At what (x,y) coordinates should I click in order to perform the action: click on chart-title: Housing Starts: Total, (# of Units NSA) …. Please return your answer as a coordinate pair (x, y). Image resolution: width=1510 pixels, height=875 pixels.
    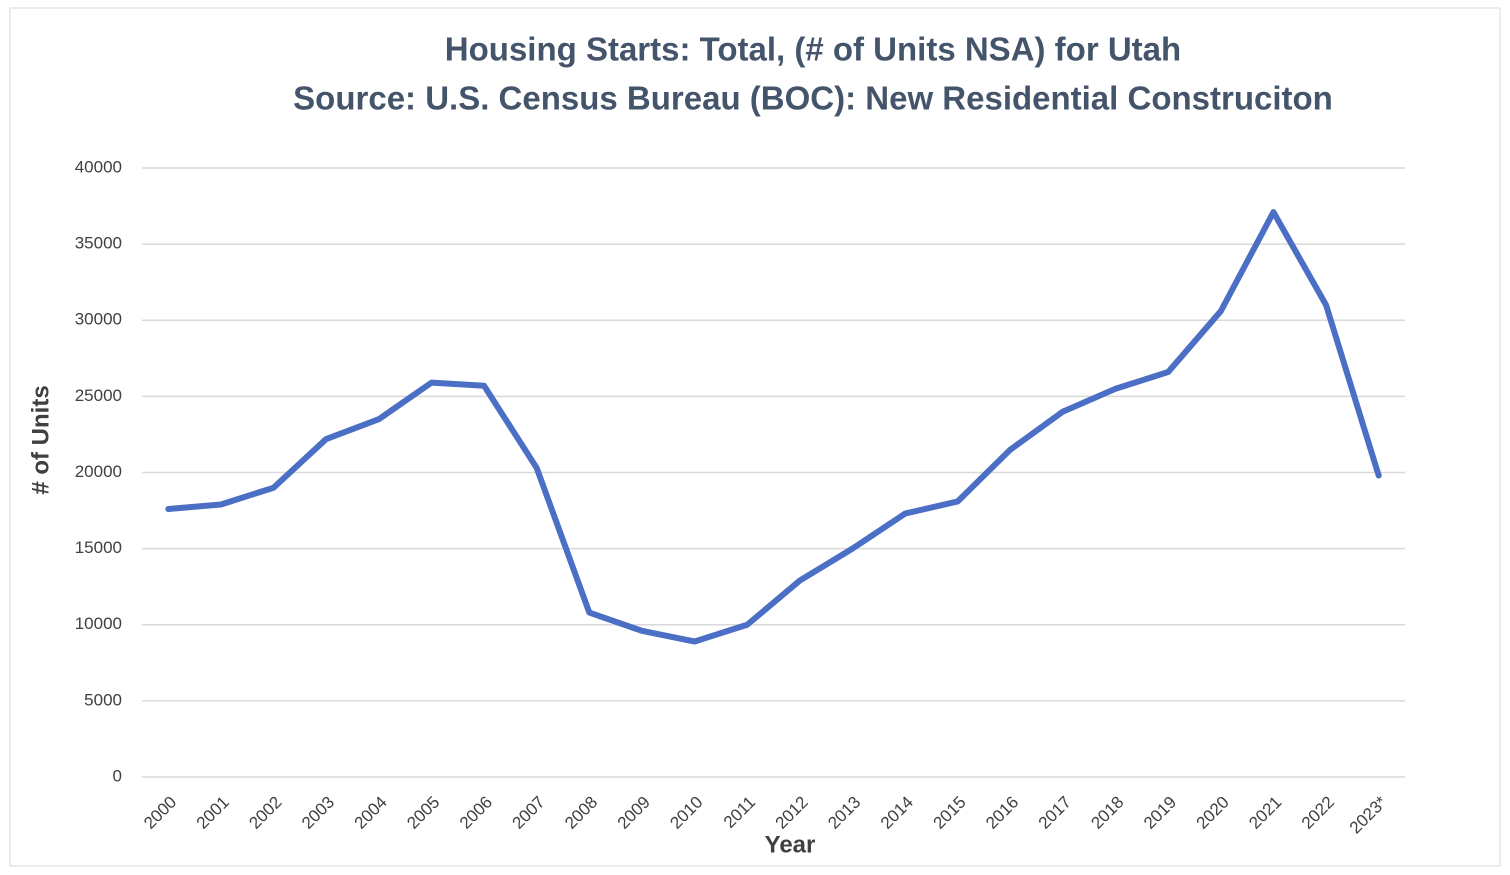
    Looking at the image, I should click on (813, 49).